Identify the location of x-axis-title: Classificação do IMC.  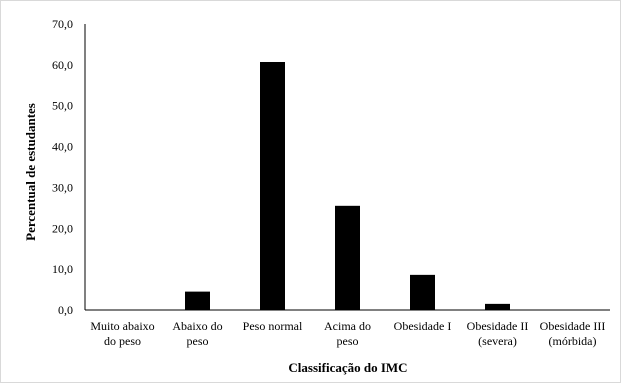
(347, 367).